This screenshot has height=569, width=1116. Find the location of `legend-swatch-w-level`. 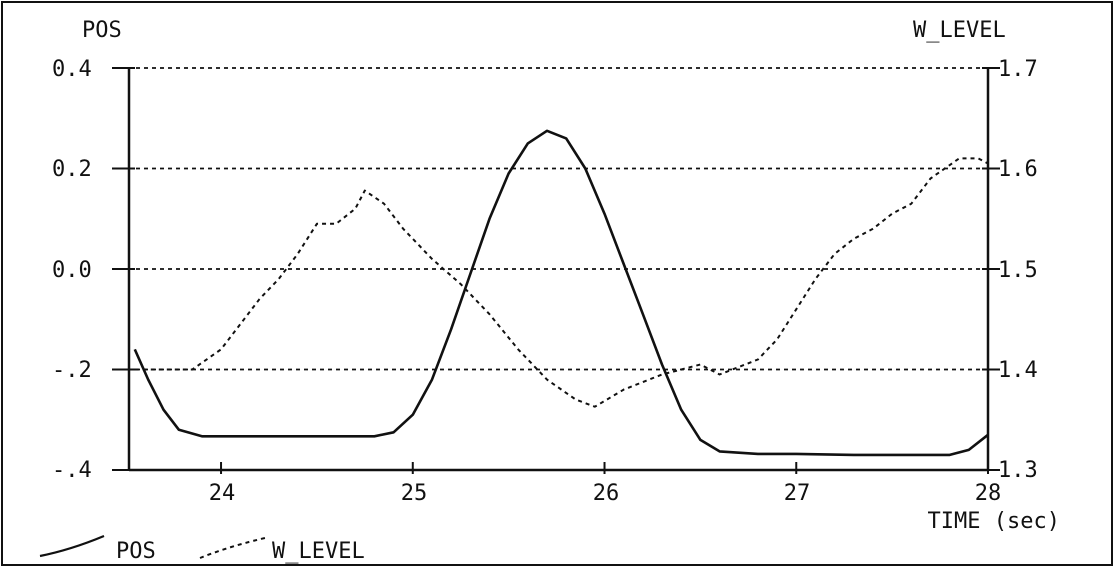

legend-swatch-w-level is located at coordinates (232, 548).